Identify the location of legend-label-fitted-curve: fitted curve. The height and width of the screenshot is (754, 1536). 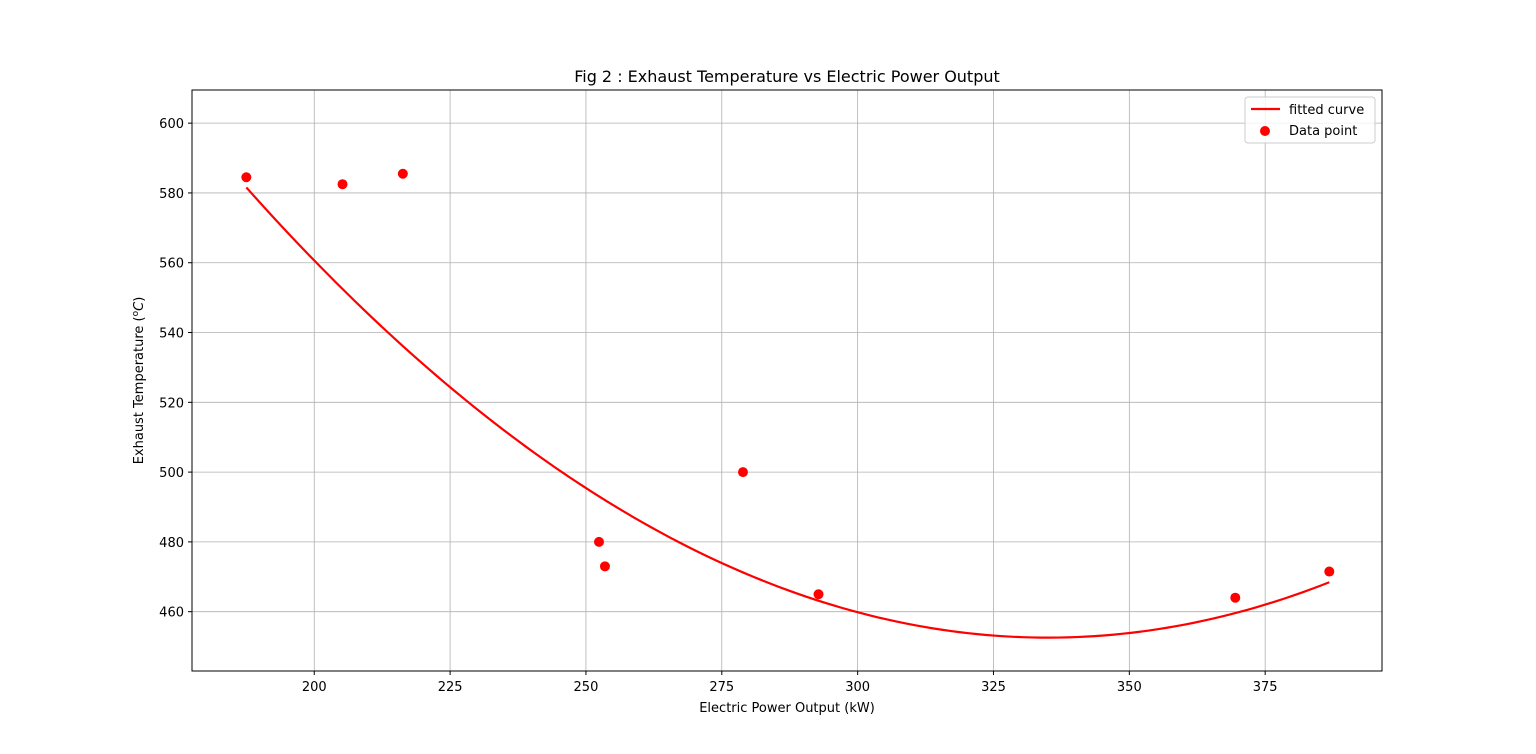
(1326, 110).